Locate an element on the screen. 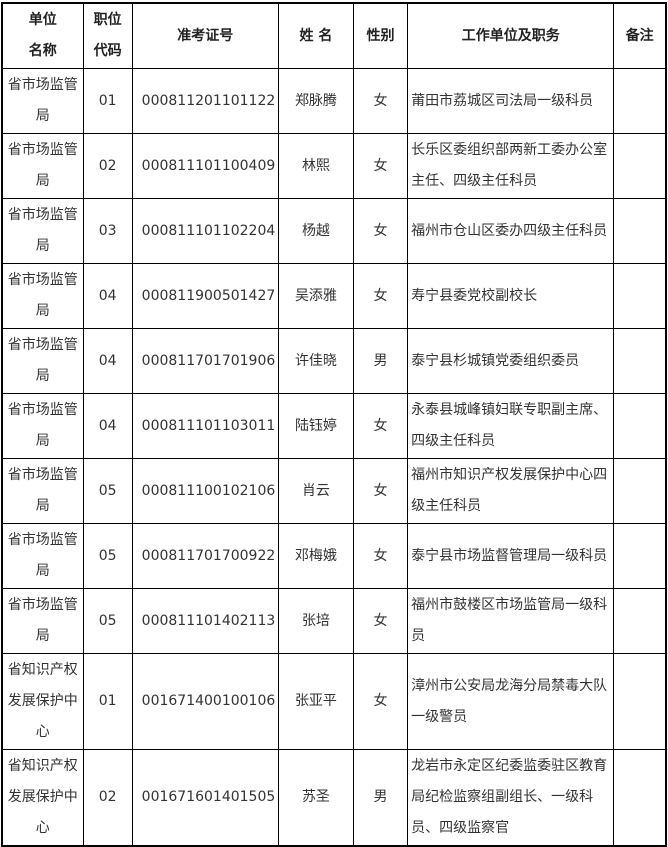  header-row: 单位 名称 职位 代码 准考证号姓 名性别 工作单位及职务 备注 is located at coordinates (334, 35).